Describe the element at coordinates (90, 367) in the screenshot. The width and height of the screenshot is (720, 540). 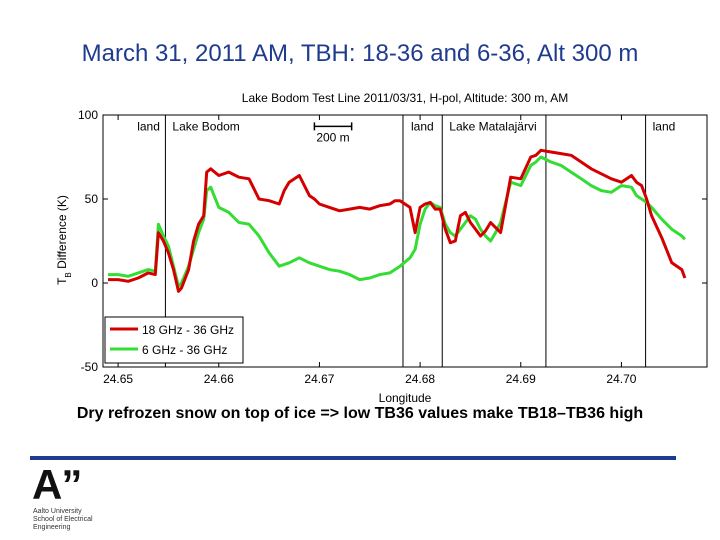
I see `y-tick-label: -50` at that location.